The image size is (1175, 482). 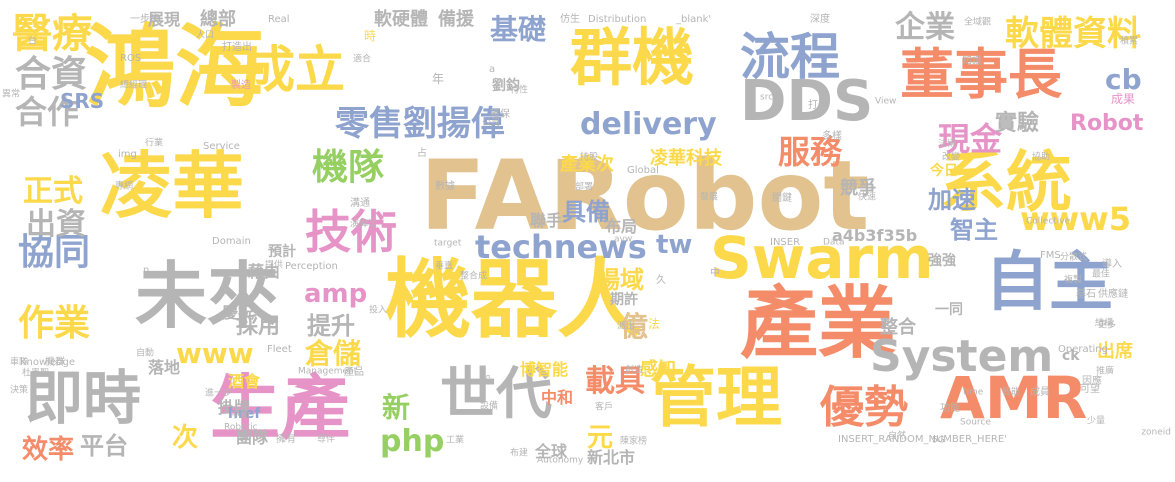 I want to click on cloud-word: 合資, so click(x=51, y=74).